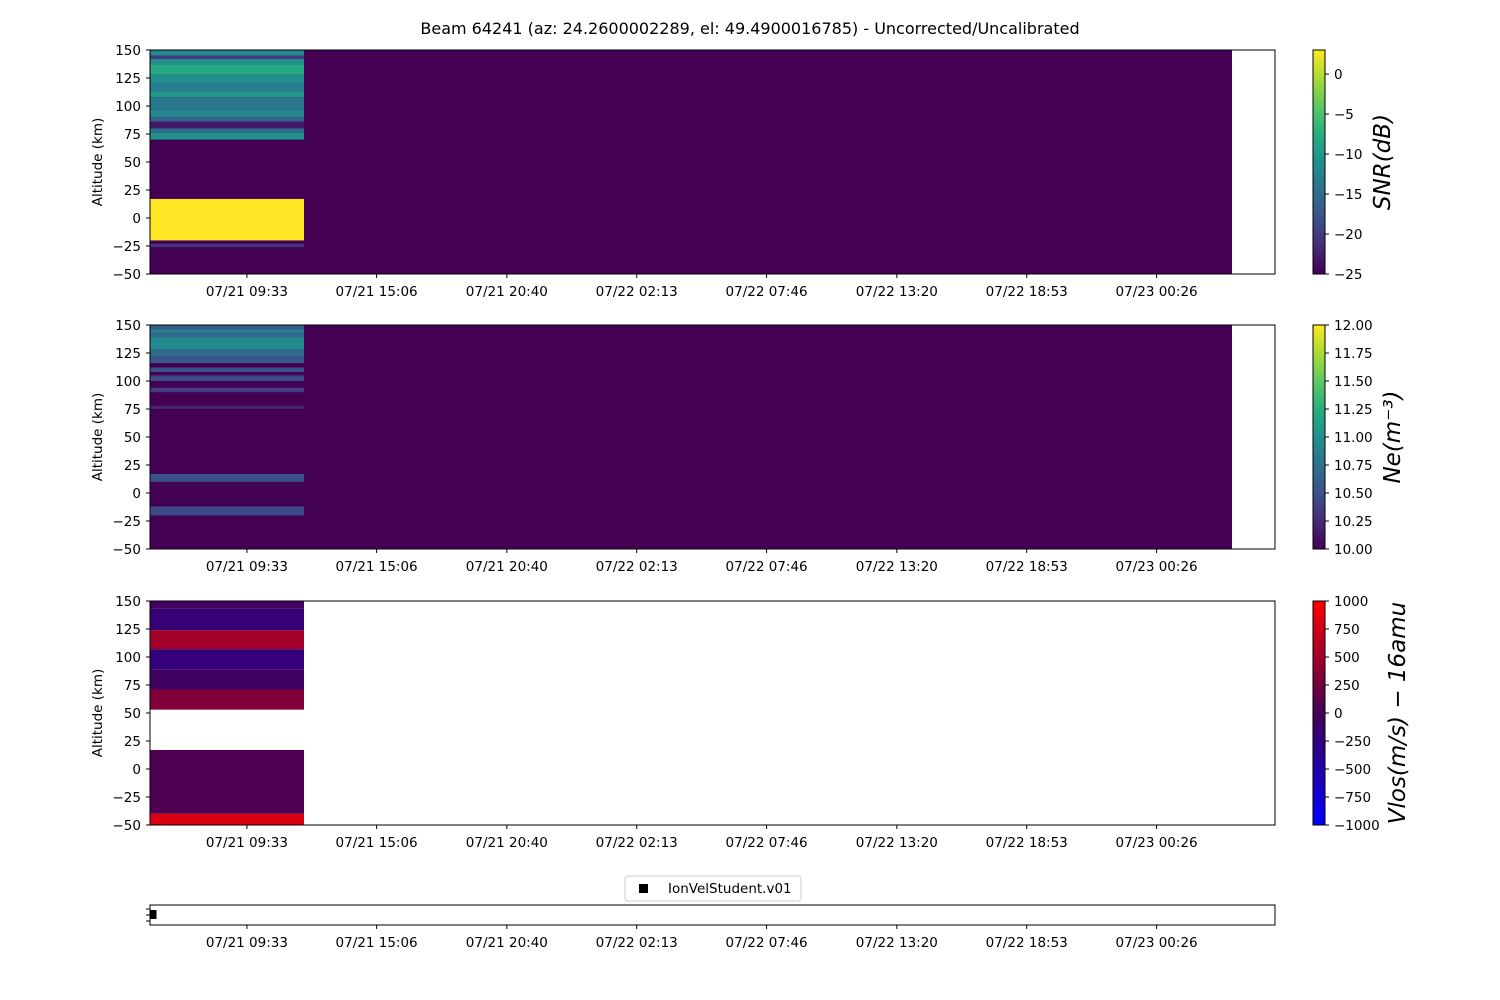  What do you see at coordinates (1383, 162) in the screenshot?
I see `colorbar-label: SNR(dB)` at bounding box center [1383, 162].